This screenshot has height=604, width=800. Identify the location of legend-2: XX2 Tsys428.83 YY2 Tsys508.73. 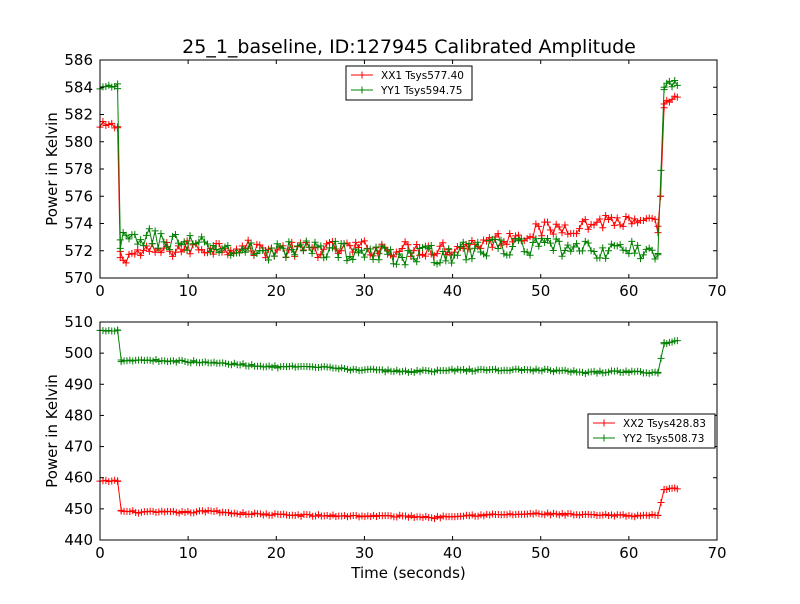
(651, 431).